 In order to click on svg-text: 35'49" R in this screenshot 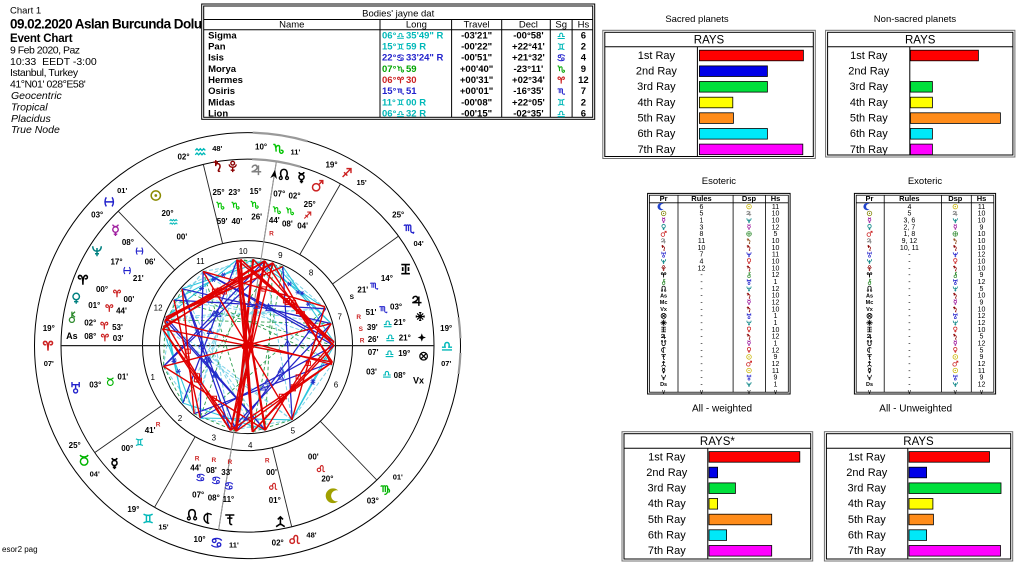, I will do `click(425, 35)`.